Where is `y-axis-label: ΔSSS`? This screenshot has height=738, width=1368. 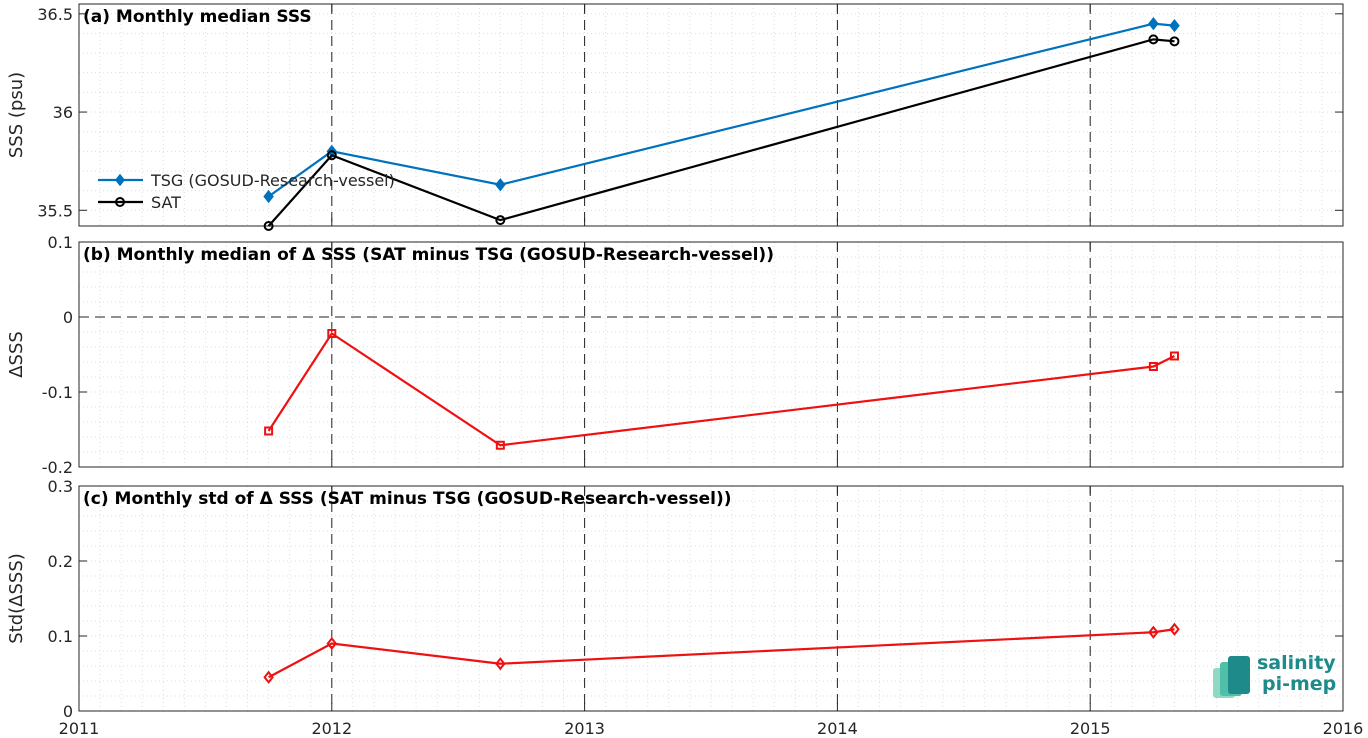
y-axis-label: ΔSSS is located at coordinates (16, 354).